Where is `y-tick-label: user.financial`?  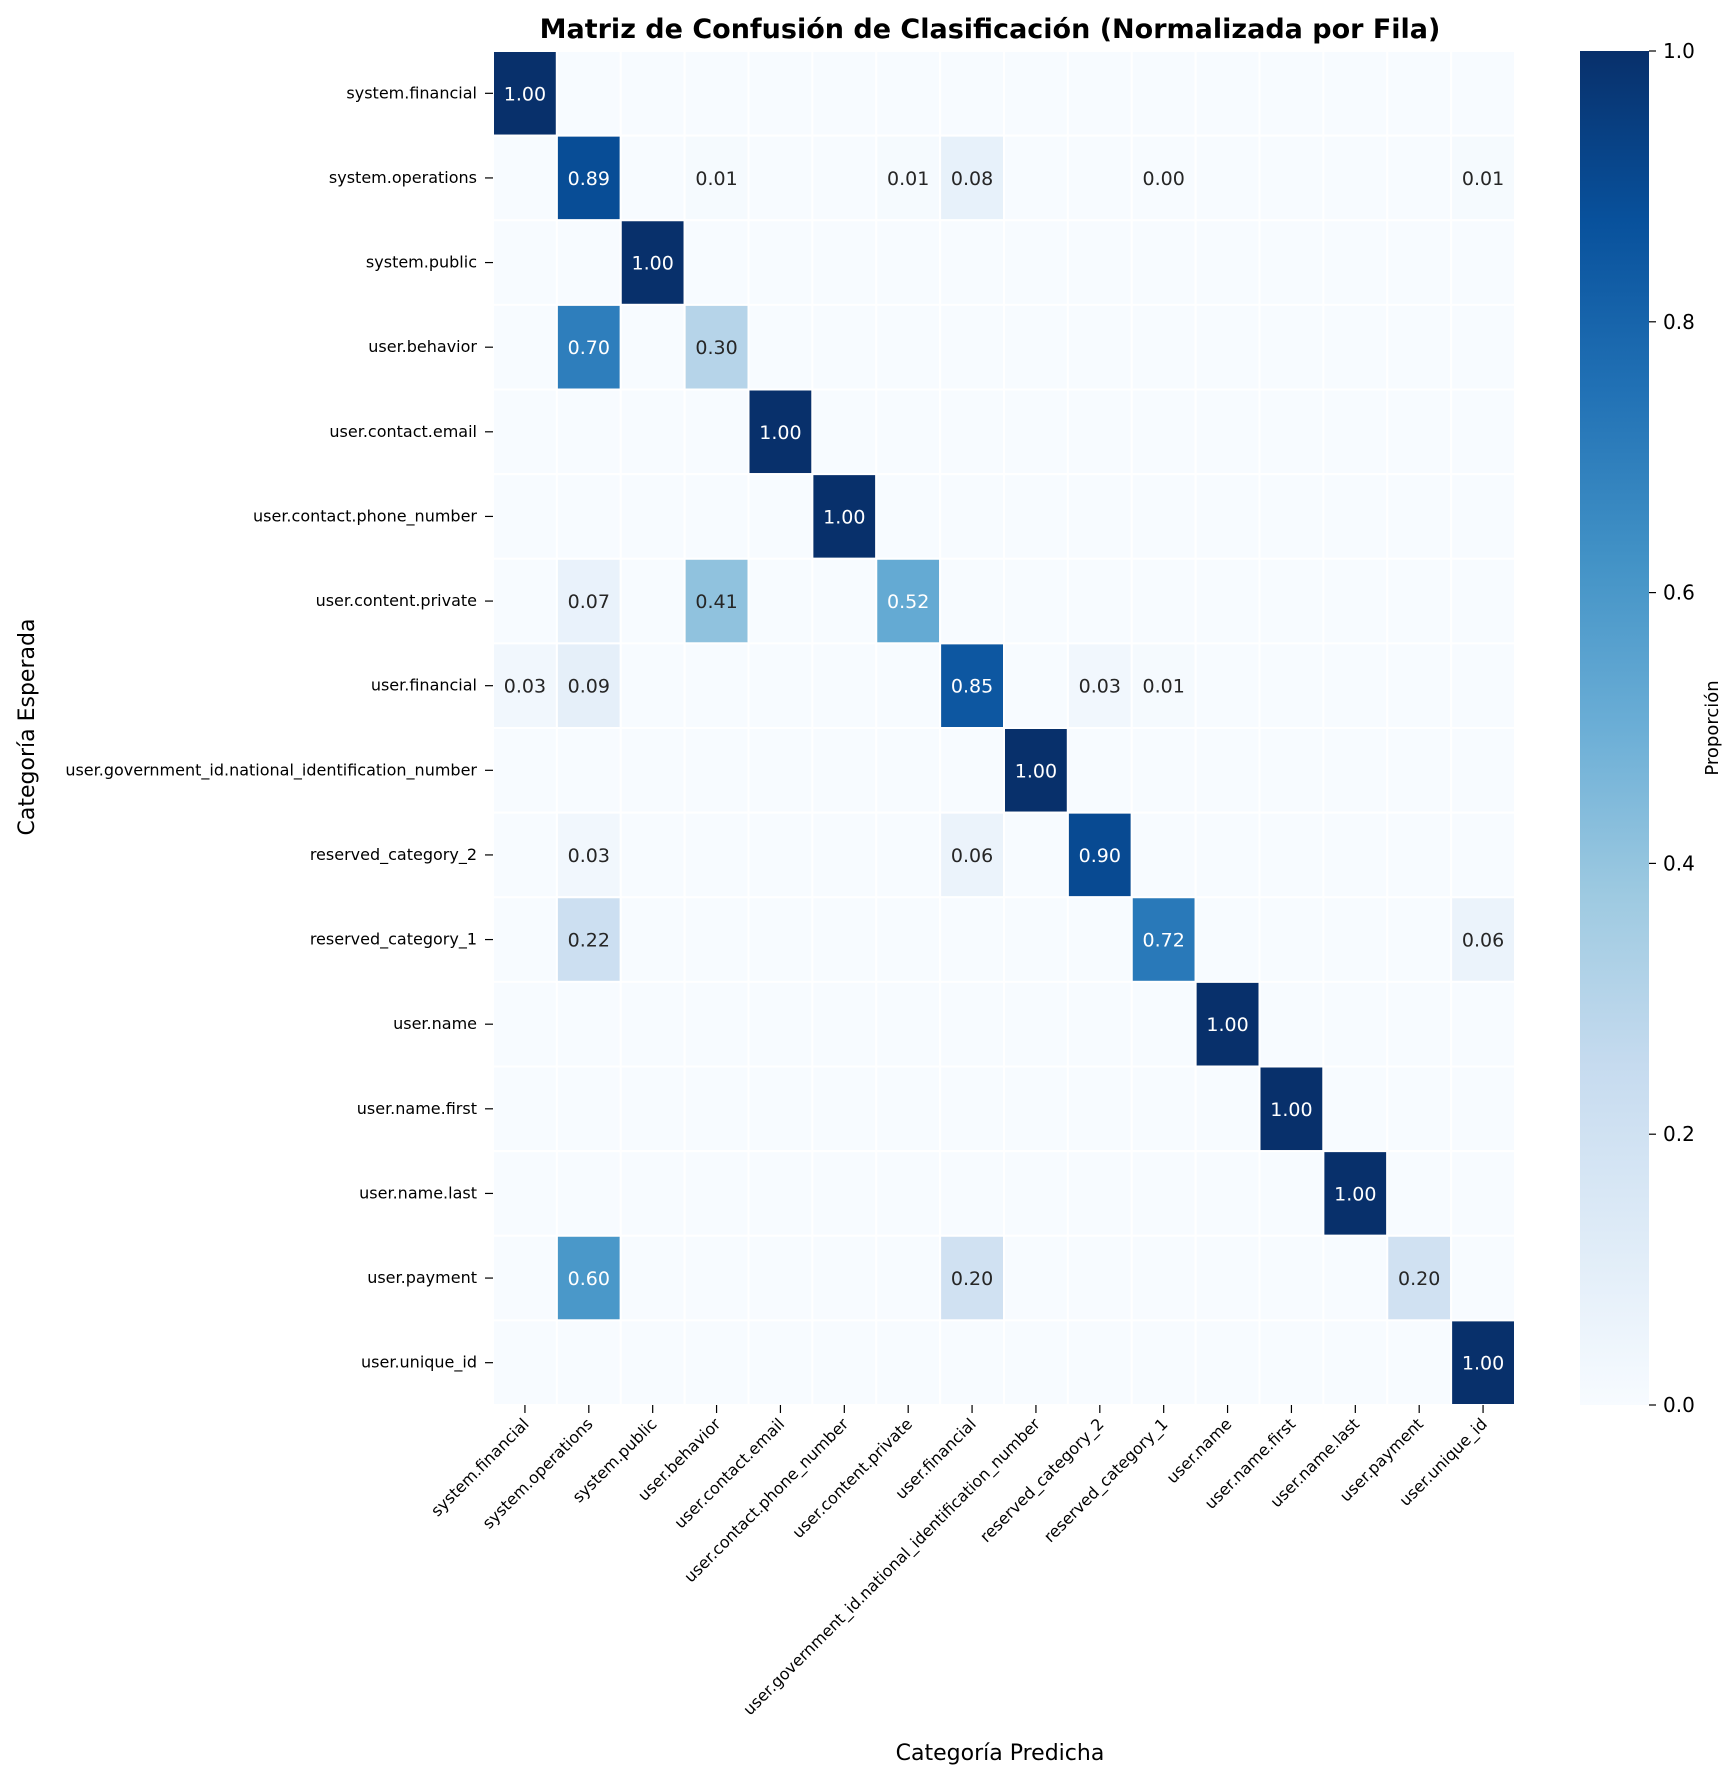
y-tick-label: user.financial is located at coordinates (424, 685).